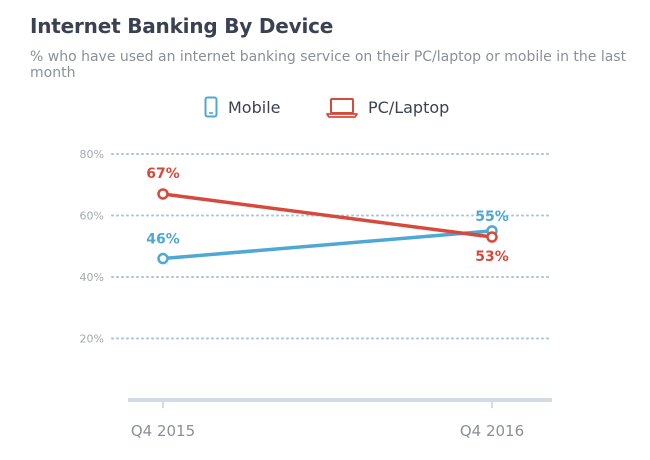 This screenshot has height=460, width=650. Describe the element at coordinates (163, 258) in the screenshot. I see `data-point-mobile` at that location.